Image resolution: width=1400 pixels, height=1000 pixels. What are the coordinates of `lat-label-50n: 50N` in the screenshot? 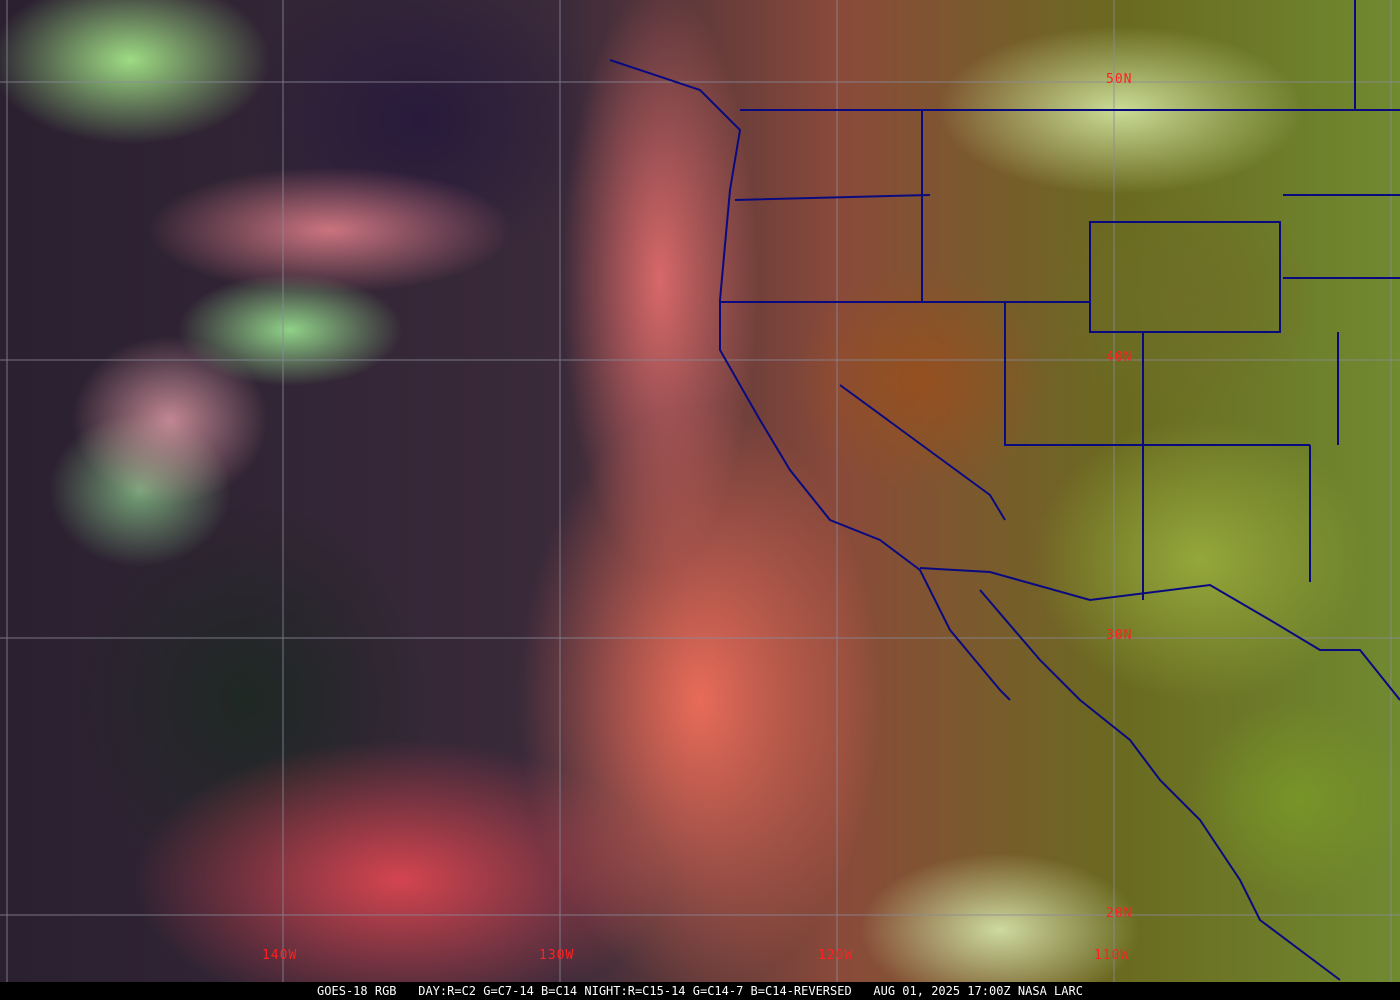 It's located at (1119, 79).